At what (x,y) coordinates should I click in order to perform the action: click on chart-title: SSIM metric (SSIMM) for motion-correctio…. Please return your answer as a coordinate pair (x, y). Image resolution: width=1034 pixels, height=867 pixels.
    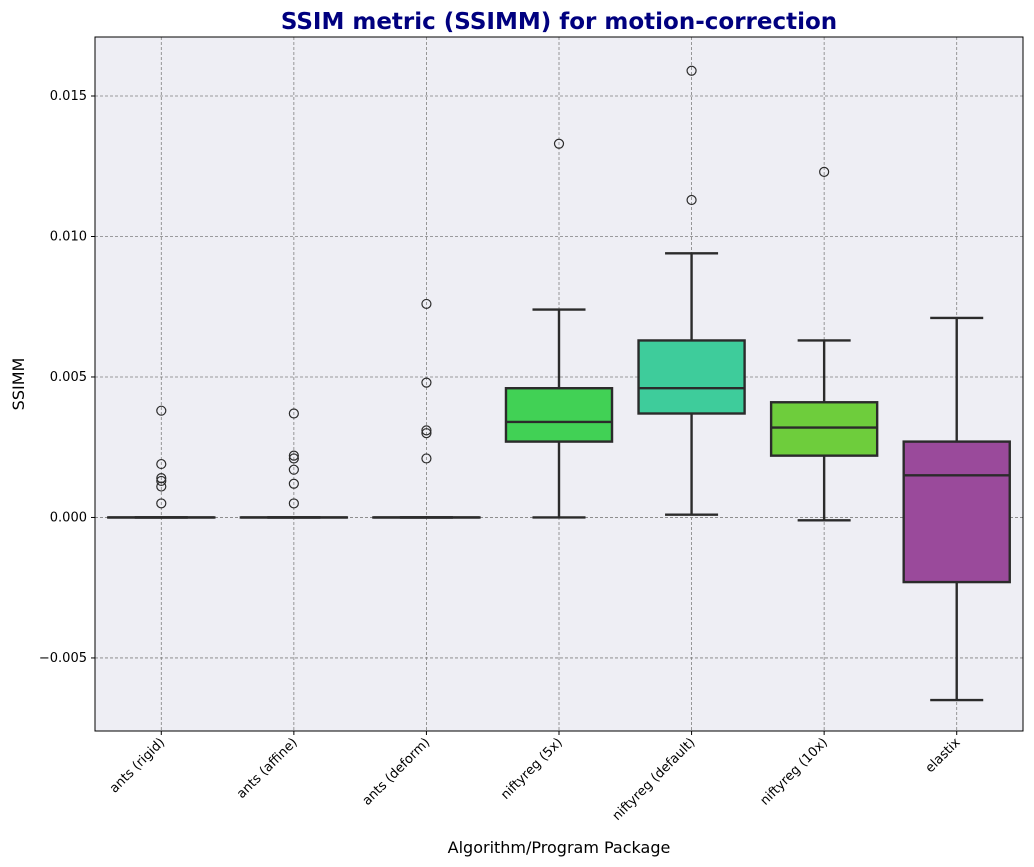
    Looking at the image, I should click on (559, 22).